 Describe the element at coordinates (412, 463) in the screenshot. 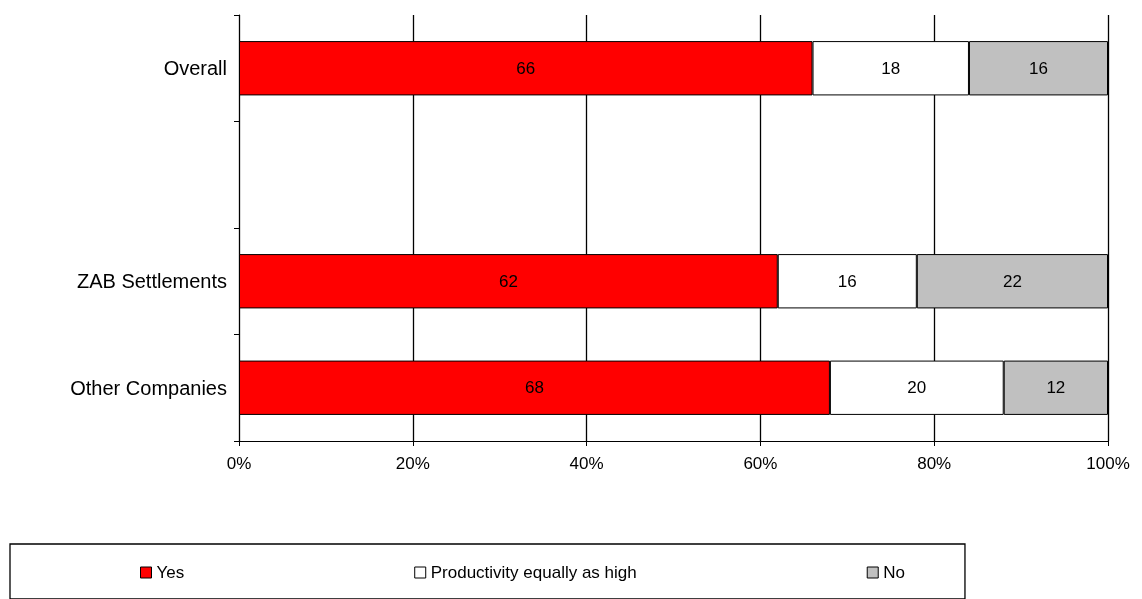

I see `x-tick-label: 20%` at that location.